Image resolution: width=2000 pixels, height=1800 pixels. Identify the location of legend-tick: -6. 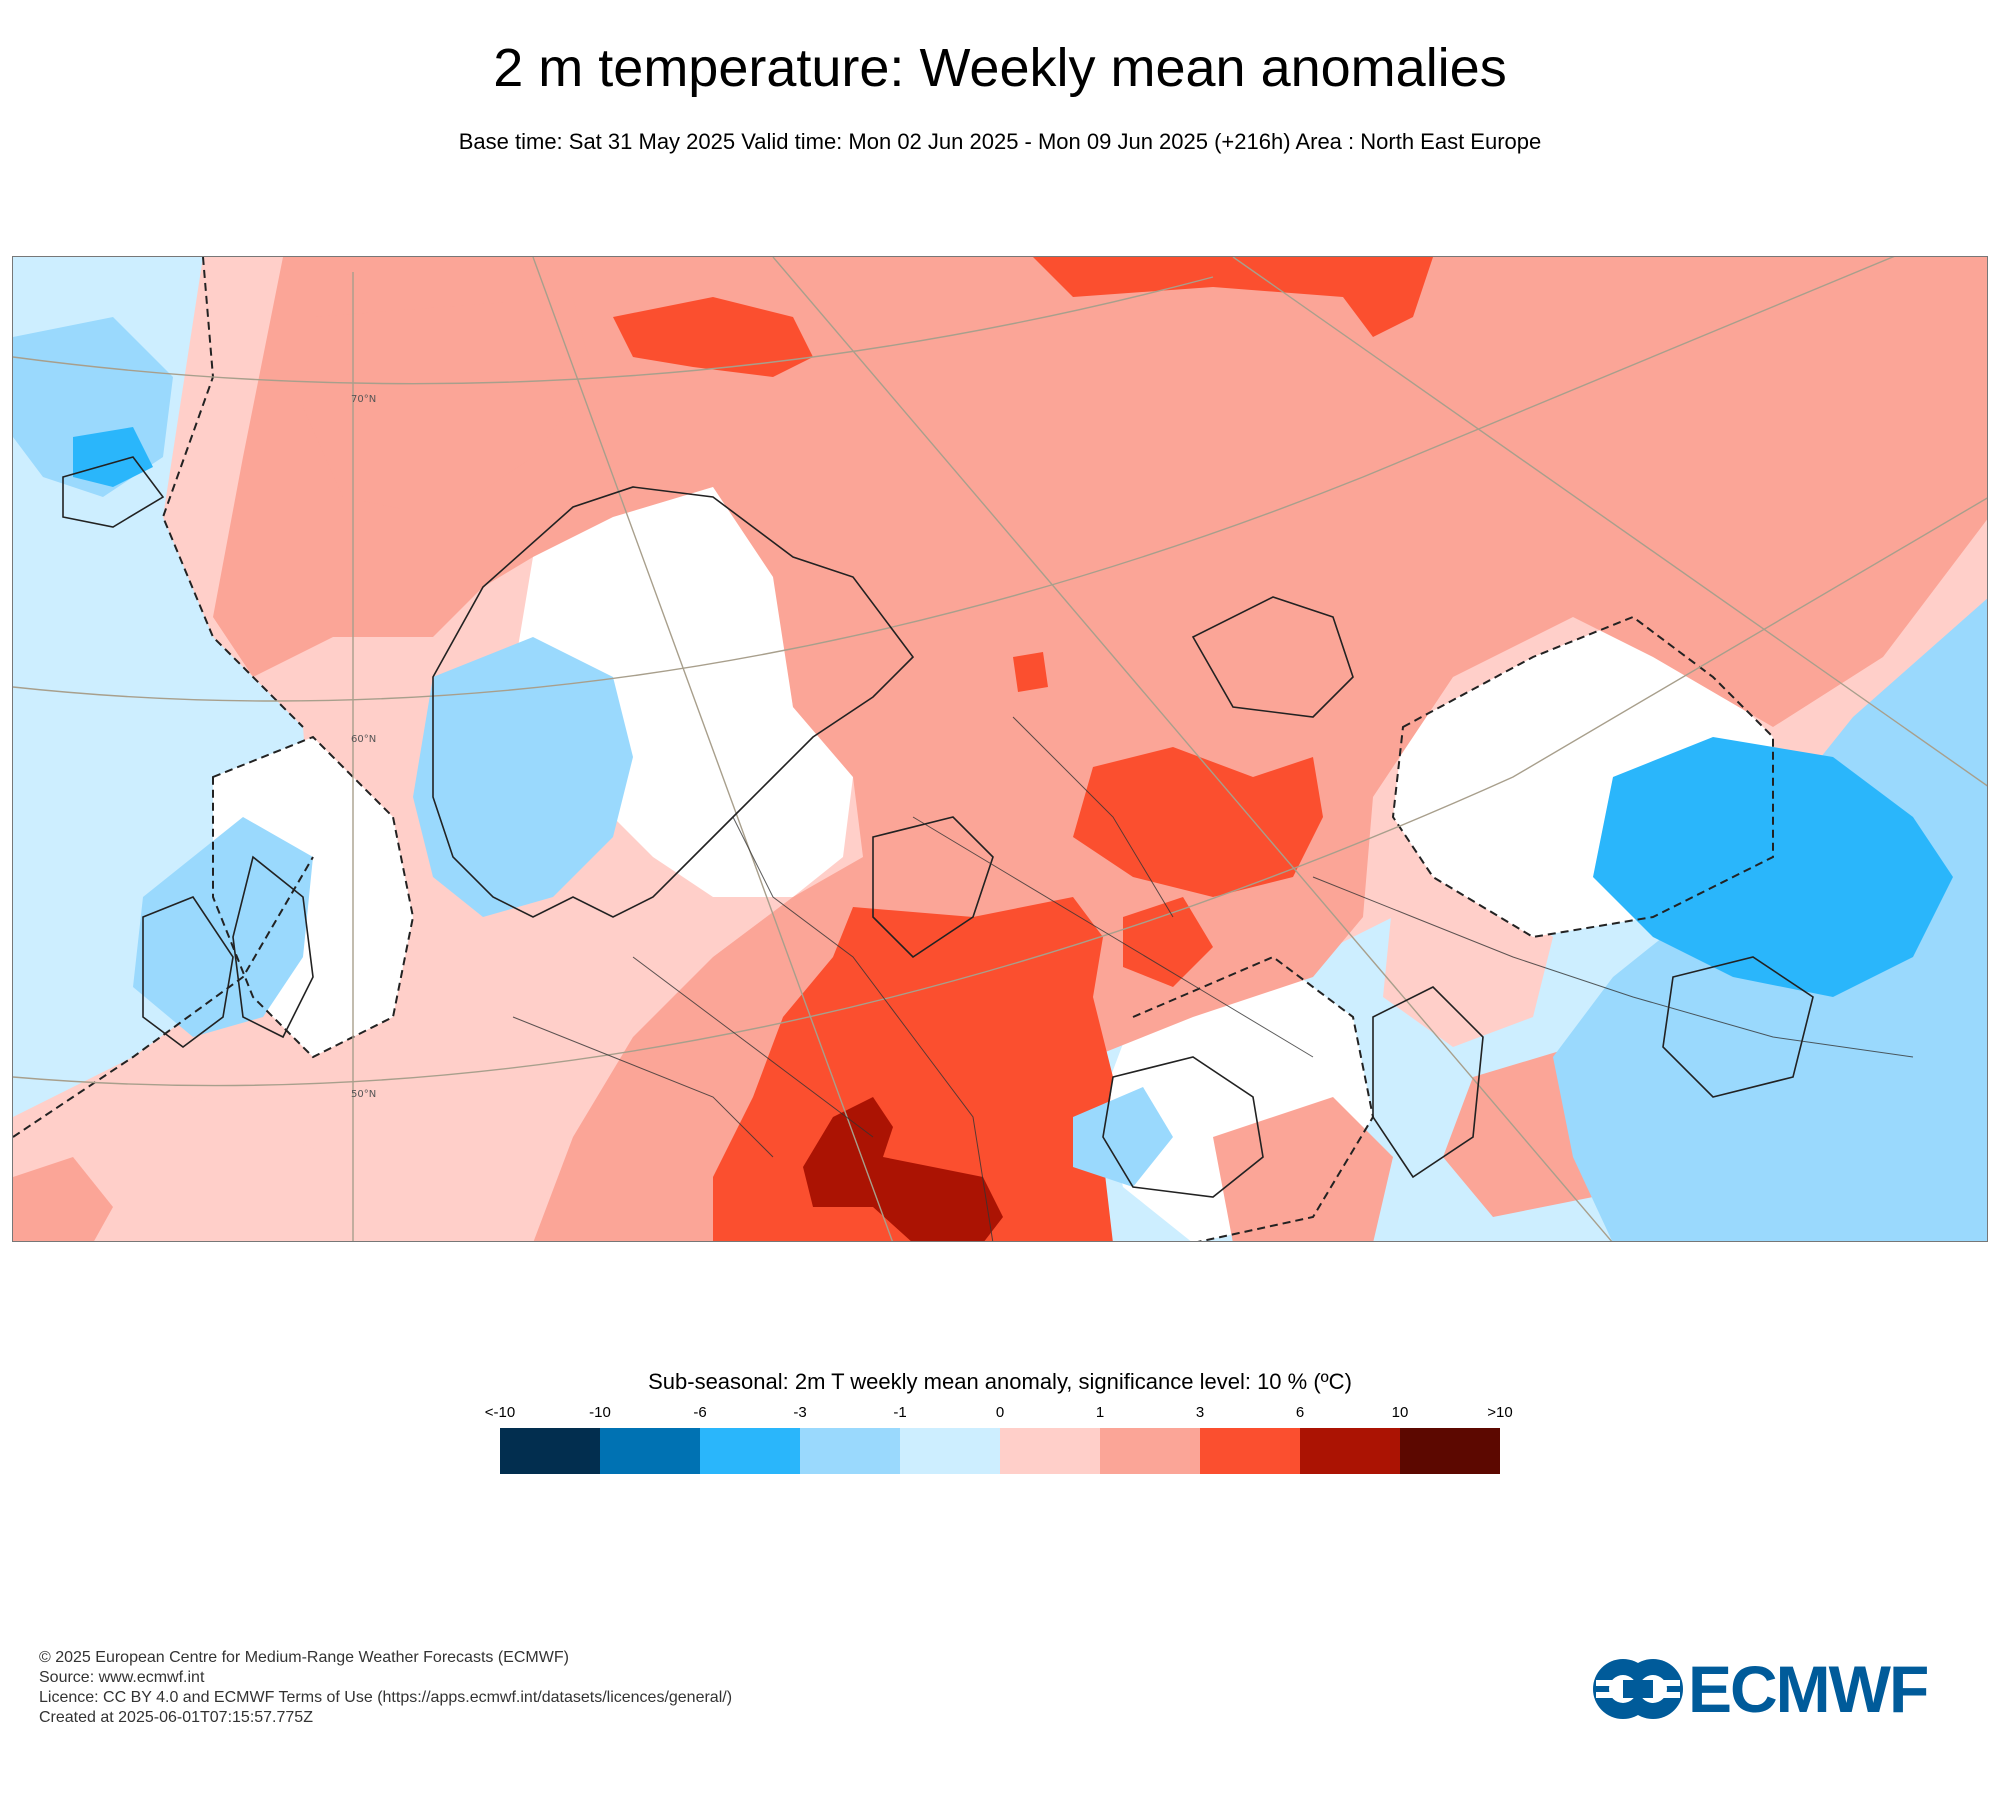
(700, 1412).